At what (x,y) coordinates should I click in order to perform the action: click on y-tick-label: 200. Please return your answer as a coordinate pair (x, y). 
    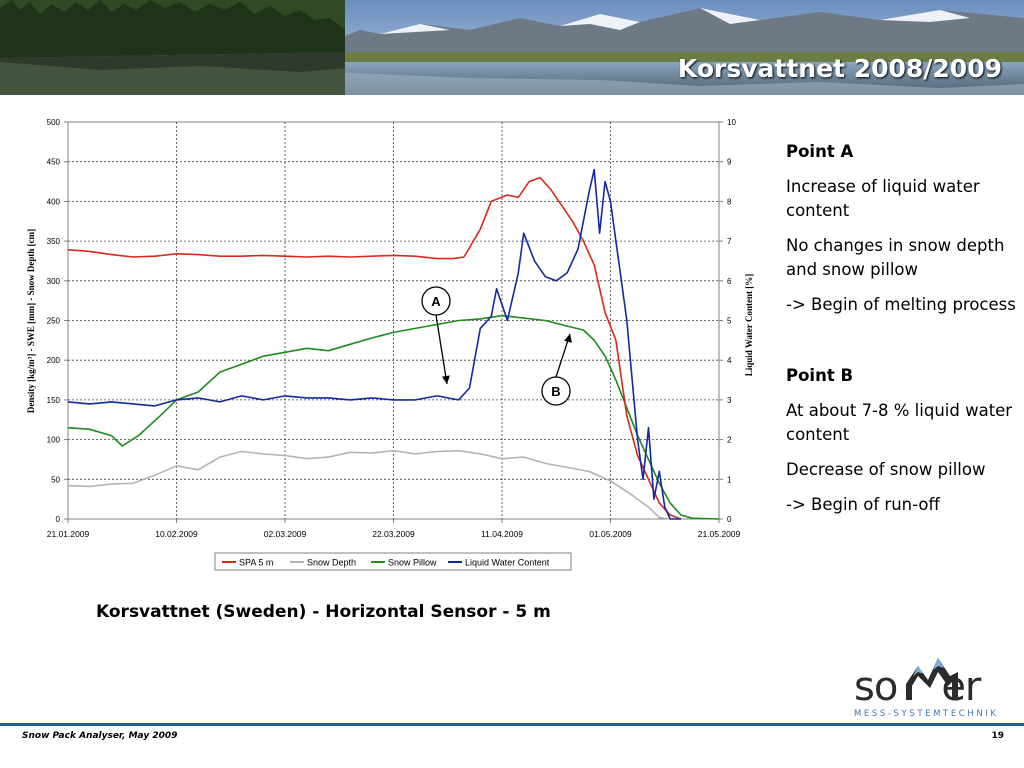
    Looking at the image, I should click on (54, 360).